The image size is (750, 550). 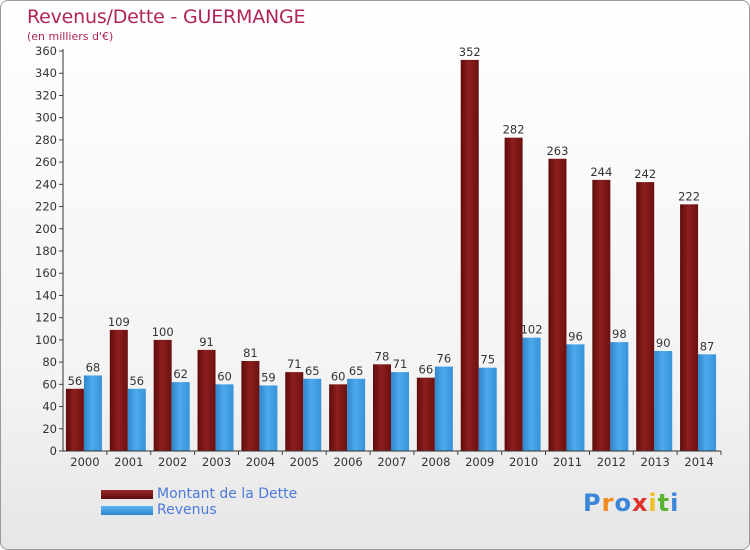 I want to click on data-label-debt: 352, so click(x=470, y=52).